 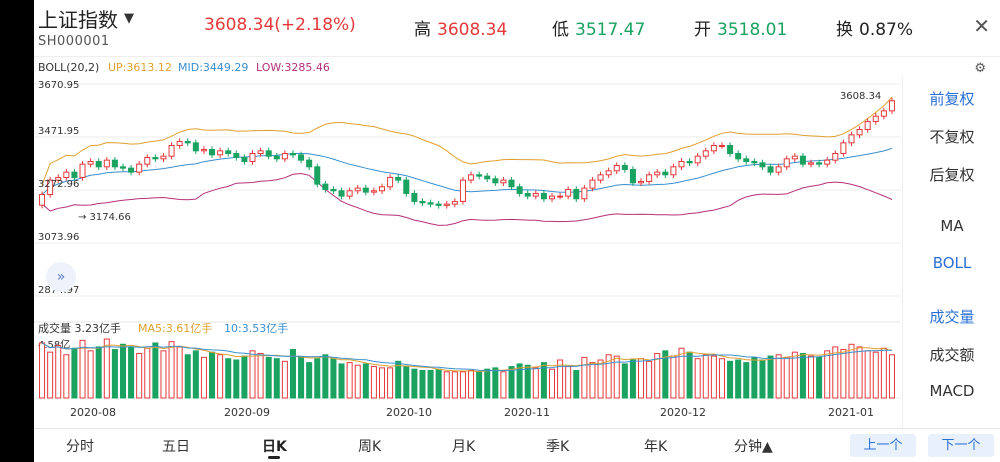 What do you see at coordinates (886, 30) in the screenshot?
I see `turnover-value: 0.87%` at bounding box center [886, 30].